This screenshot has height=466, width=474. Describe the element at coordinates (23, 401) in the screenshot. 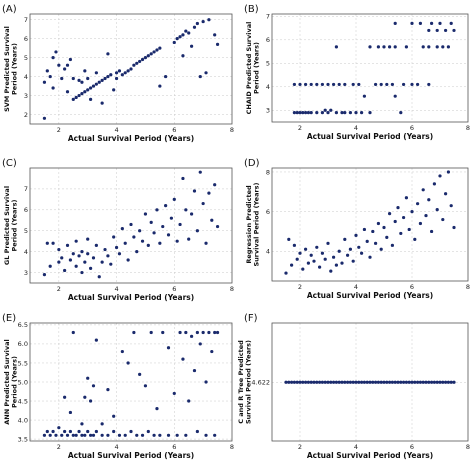

I see `y-tick-label: 4.5` at that location.